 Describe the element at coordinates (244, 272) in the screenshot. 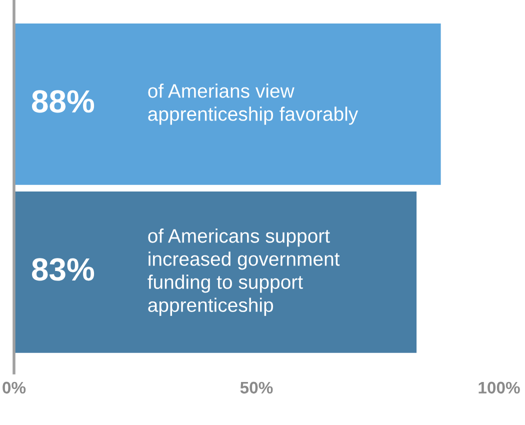

I see `y-tick-label: of Americans support increased government funding to support apprenticeship` at that location.